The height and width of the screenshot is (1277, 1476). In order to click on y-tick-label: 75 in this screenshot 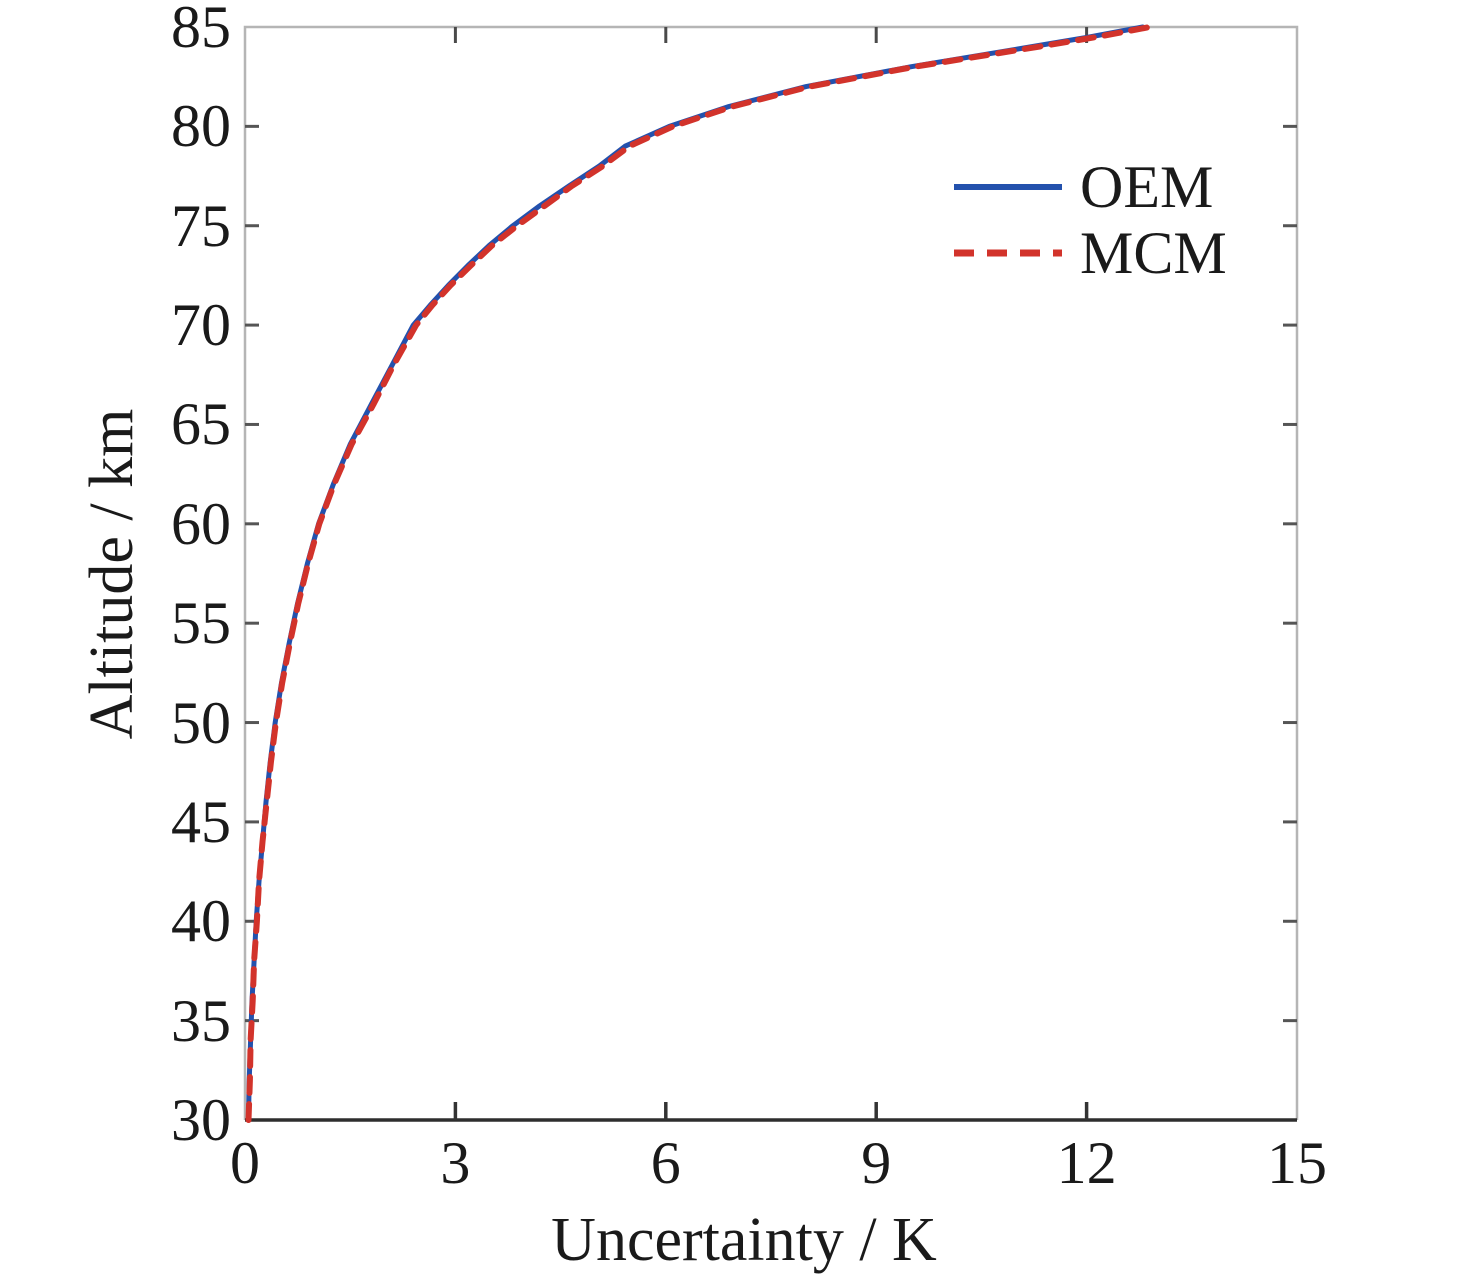, I will do `click(201, 225)`.